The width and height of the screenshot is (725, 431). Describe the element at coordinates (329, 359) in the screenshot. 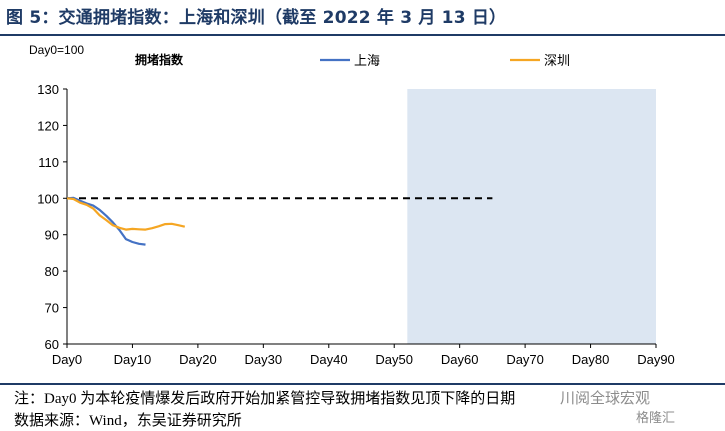

I see `x-tick-label: Day40` at that location.